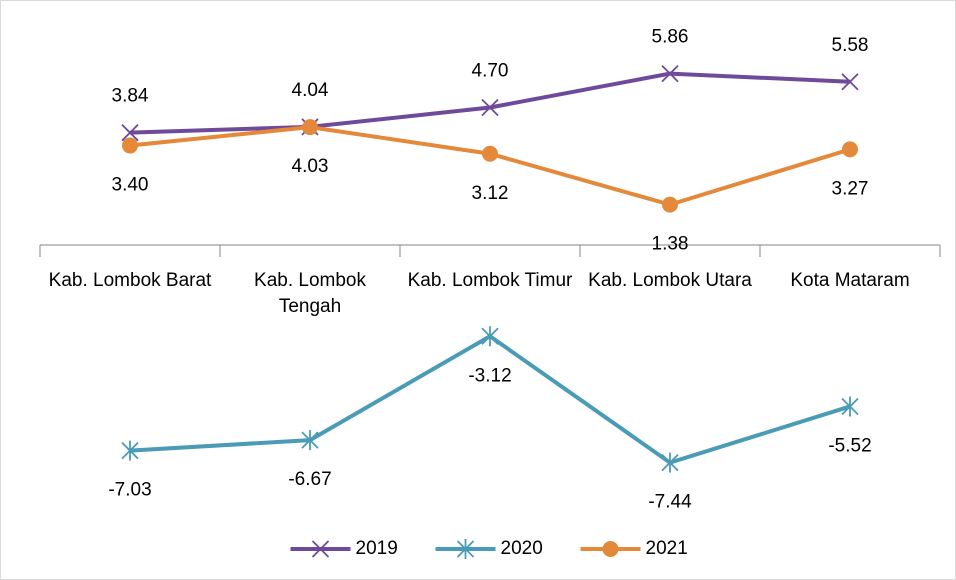  What do you see at coordinates (130, 96) in the screenshot?
I see `data-label: 3.84` at bounding box center [130, 96].